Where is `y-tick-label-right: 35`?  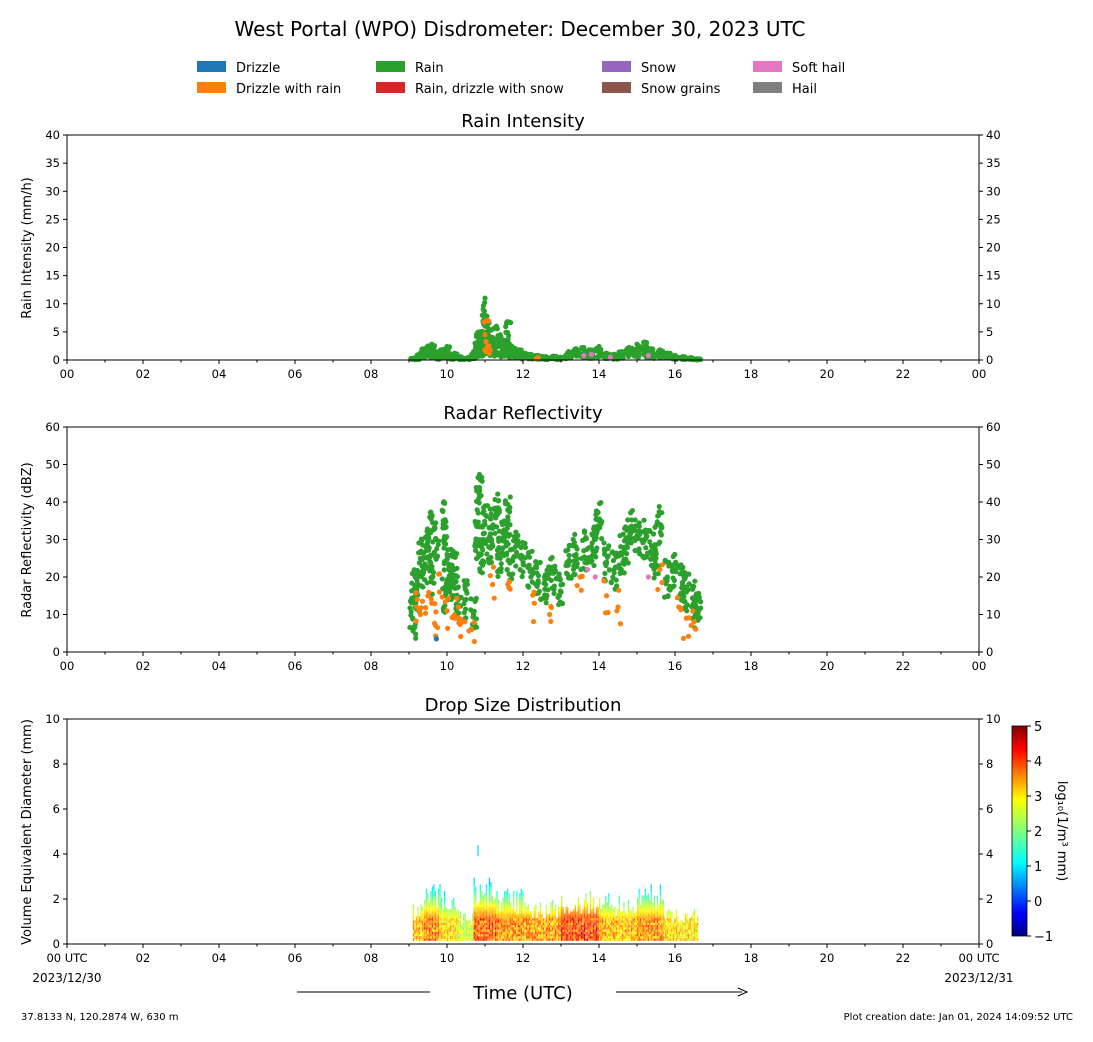 y-tick-label-right: 35 is located at coordinates (993, 163).